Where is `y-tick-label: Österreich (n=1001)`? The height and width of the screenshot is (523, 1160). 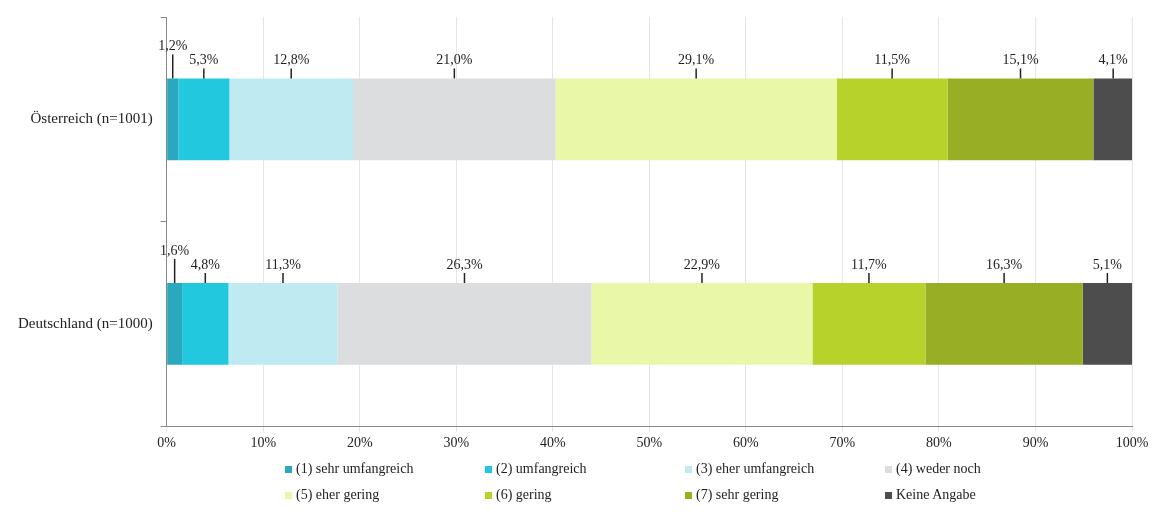 y-tick-label: Österreich (n=1001) is located at coordinates (91, 119).